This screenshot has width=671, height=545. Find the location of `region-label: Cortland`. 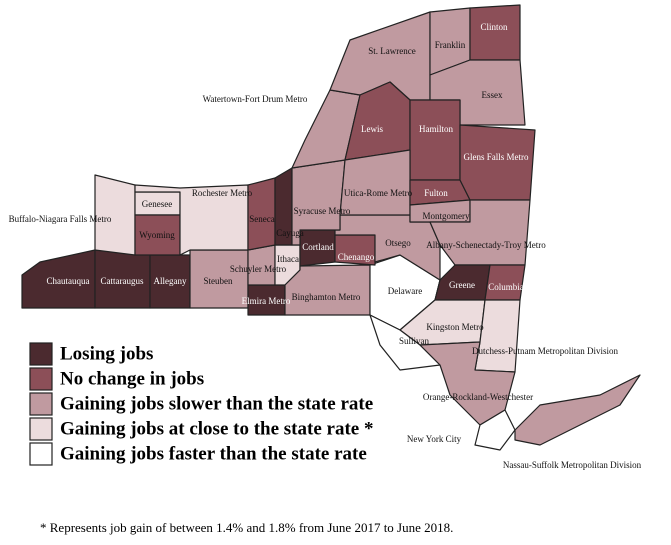

region-label: Cortland is located at coordinates (318, 247).